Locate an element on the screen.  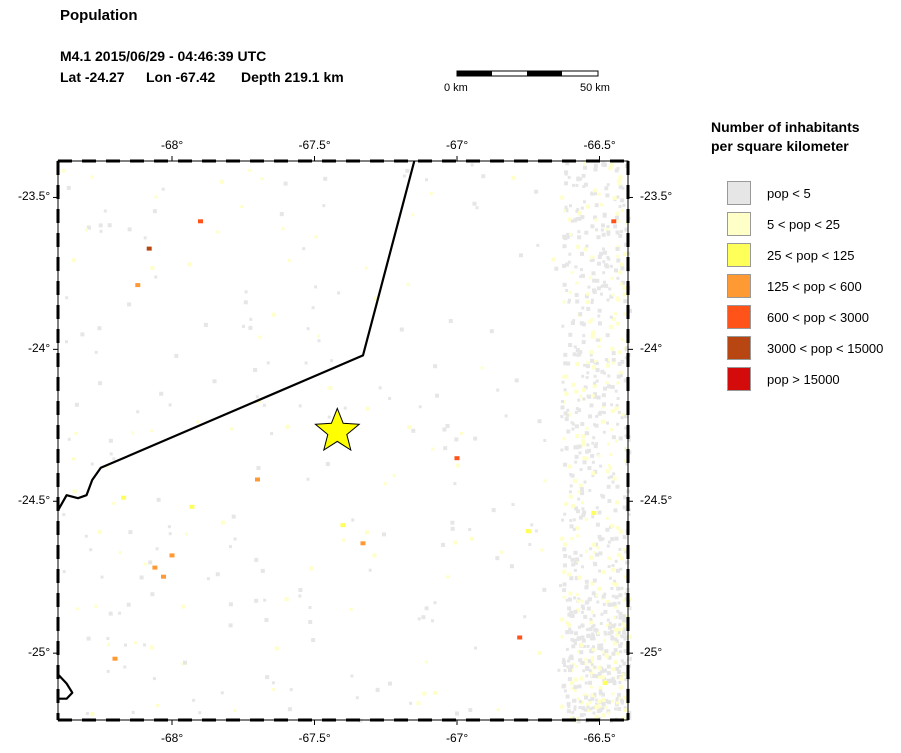
legend-label: 5 < pop < 25 is located at coordinates (804, 224).